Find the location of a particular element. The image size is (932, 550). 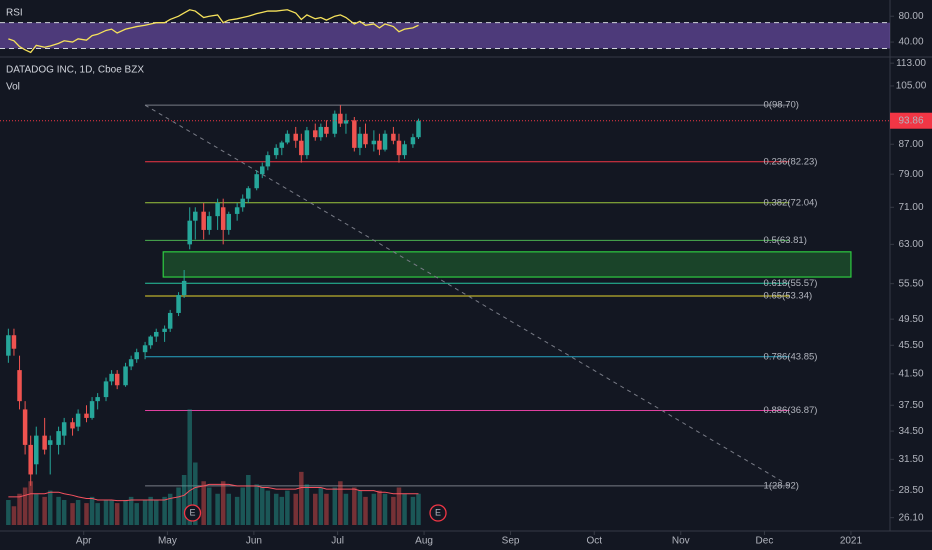

x-tick-label: Jun is located at coordinates (254, 541).